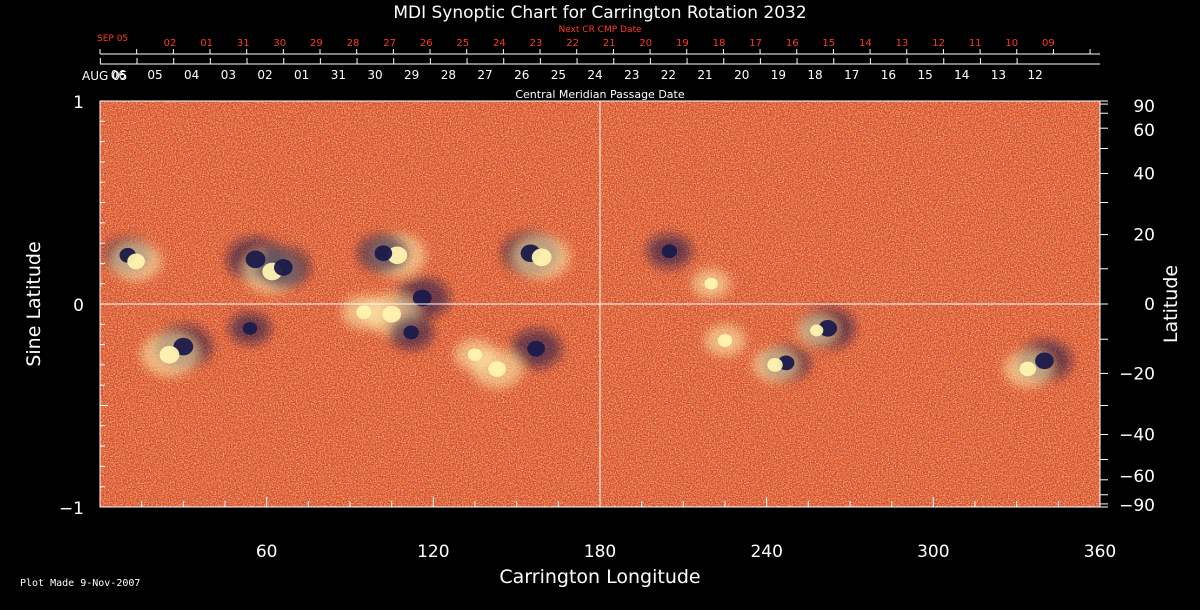  What do you see at coordinates (353, 43) in the screenshot?
I see `next-axis-date: 28` at bounding box center [353, 43].